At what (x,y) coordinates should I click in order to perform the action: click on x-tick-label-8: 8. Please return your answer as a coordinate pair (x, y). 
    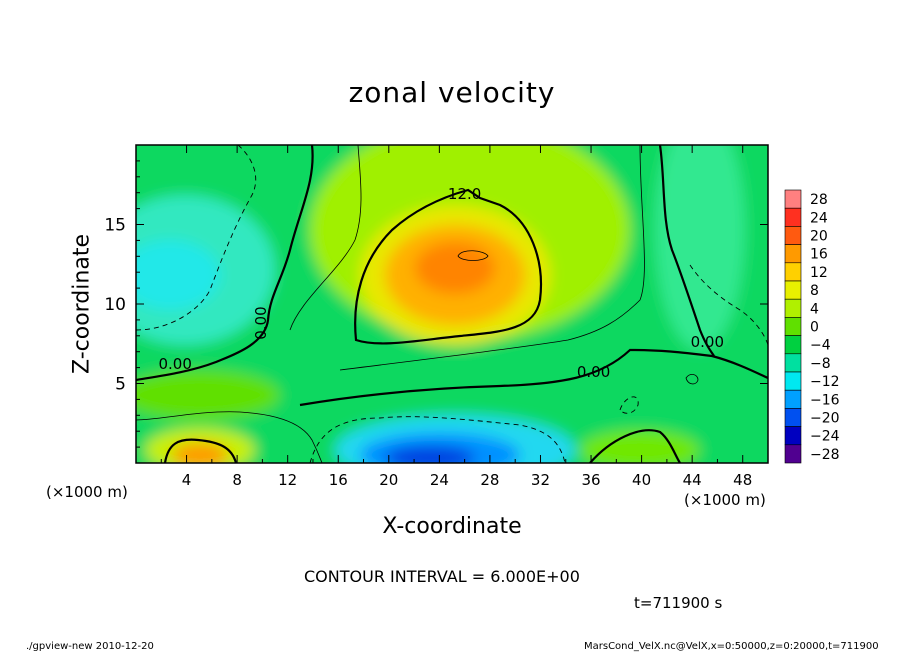
    Looking at the image, I should click on (237, 480).